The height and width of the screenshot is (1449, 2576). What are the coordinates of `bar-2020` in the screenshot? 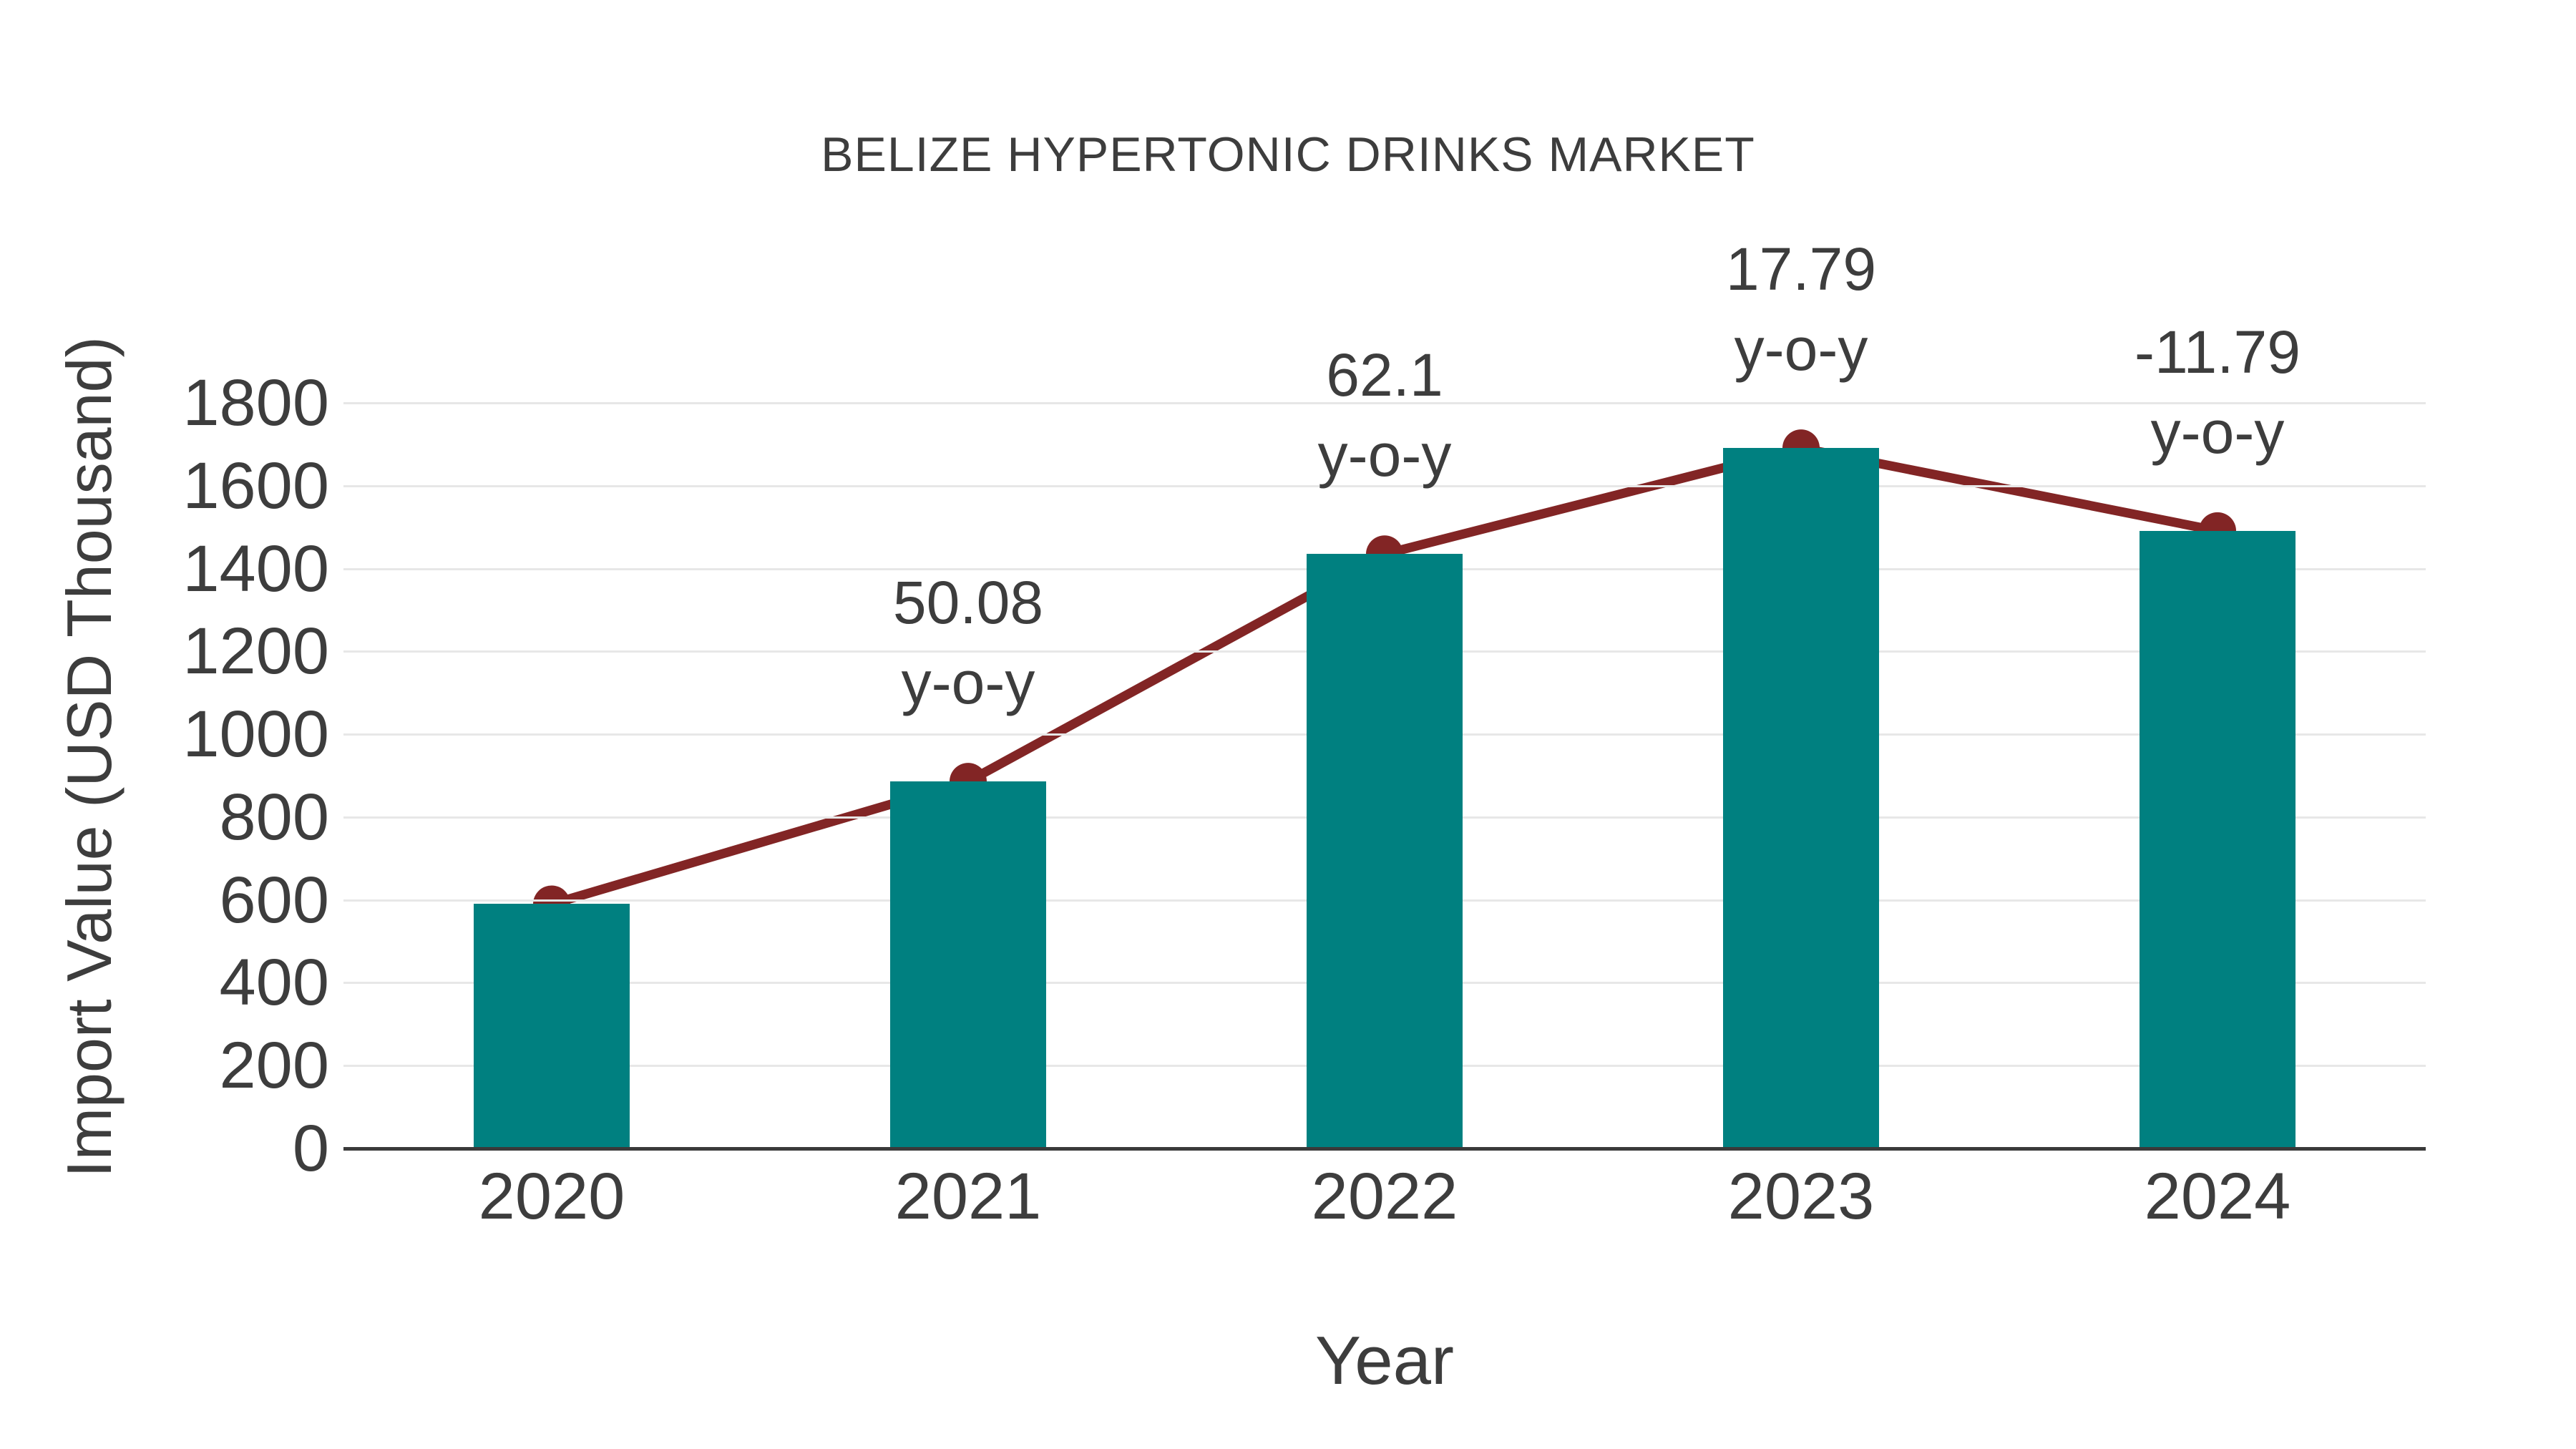 It's located at (552, 1025).